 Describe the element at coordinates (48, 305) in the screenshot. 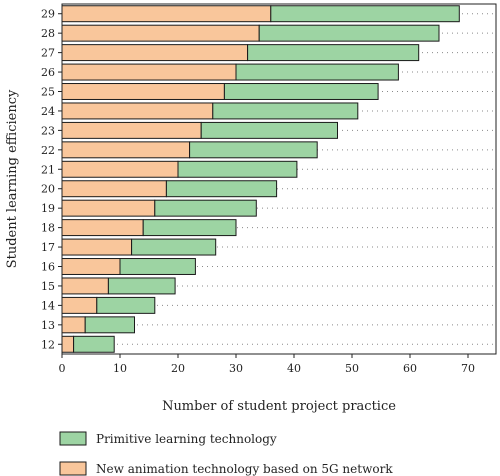

I see `y-tick-label-14: 14` at that location.